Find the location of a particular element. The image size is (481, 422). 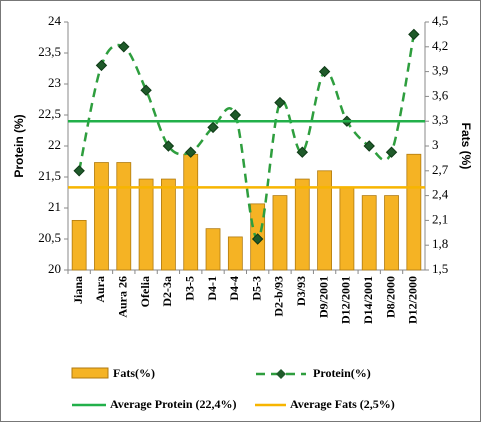

legend-label: Fats(%) is located at coordinates (134, 373).